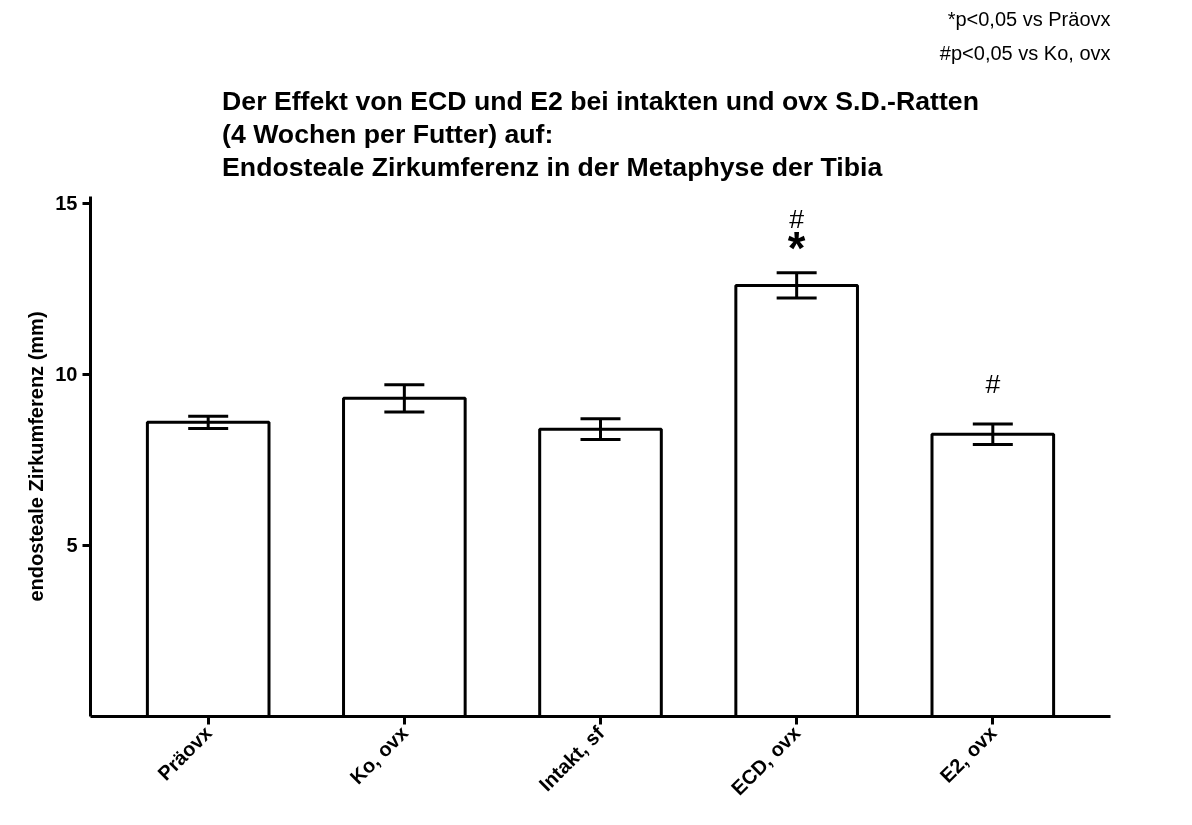 The width and height of the screenshot is (1192, 825). I want to click on y-tick-label: 15, so click(66, 203).